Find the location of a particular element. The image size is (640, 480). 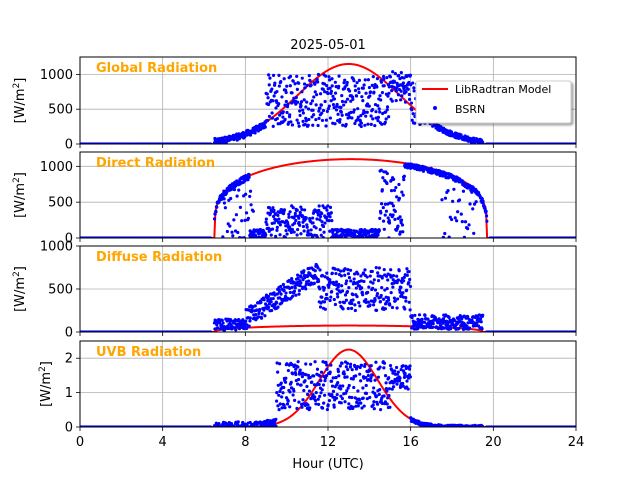

legend-bsrn-label: BSRN is located at coordinates (470, 109).